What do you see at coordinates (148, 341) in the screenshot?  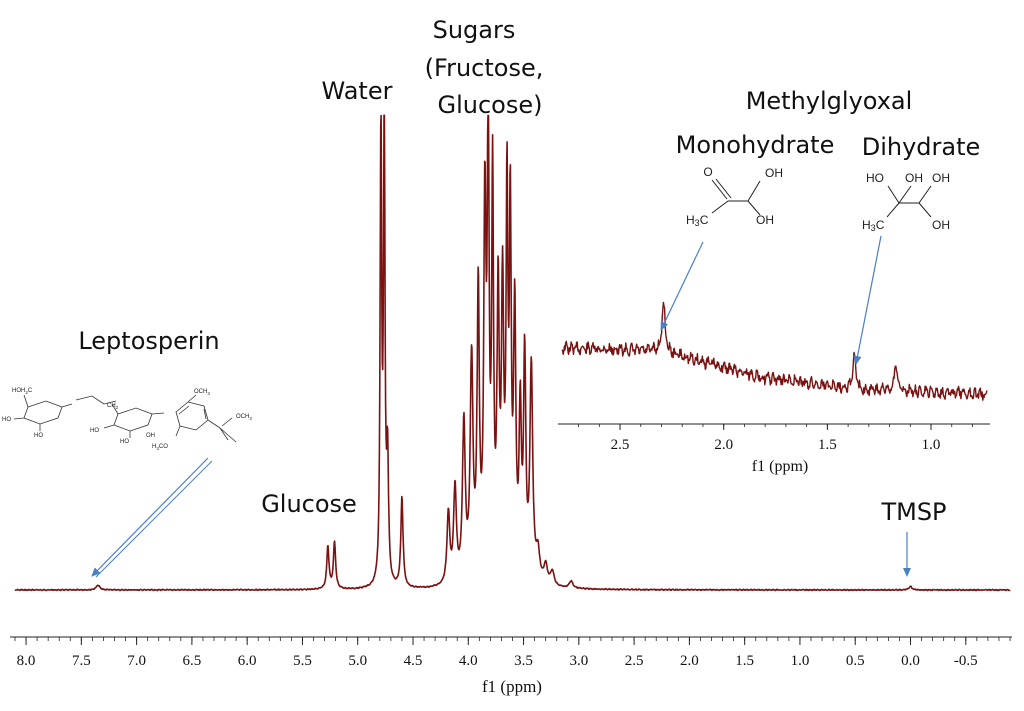 I see `label-leptosperin: Leptosperin` at bounding box center [148, 341].